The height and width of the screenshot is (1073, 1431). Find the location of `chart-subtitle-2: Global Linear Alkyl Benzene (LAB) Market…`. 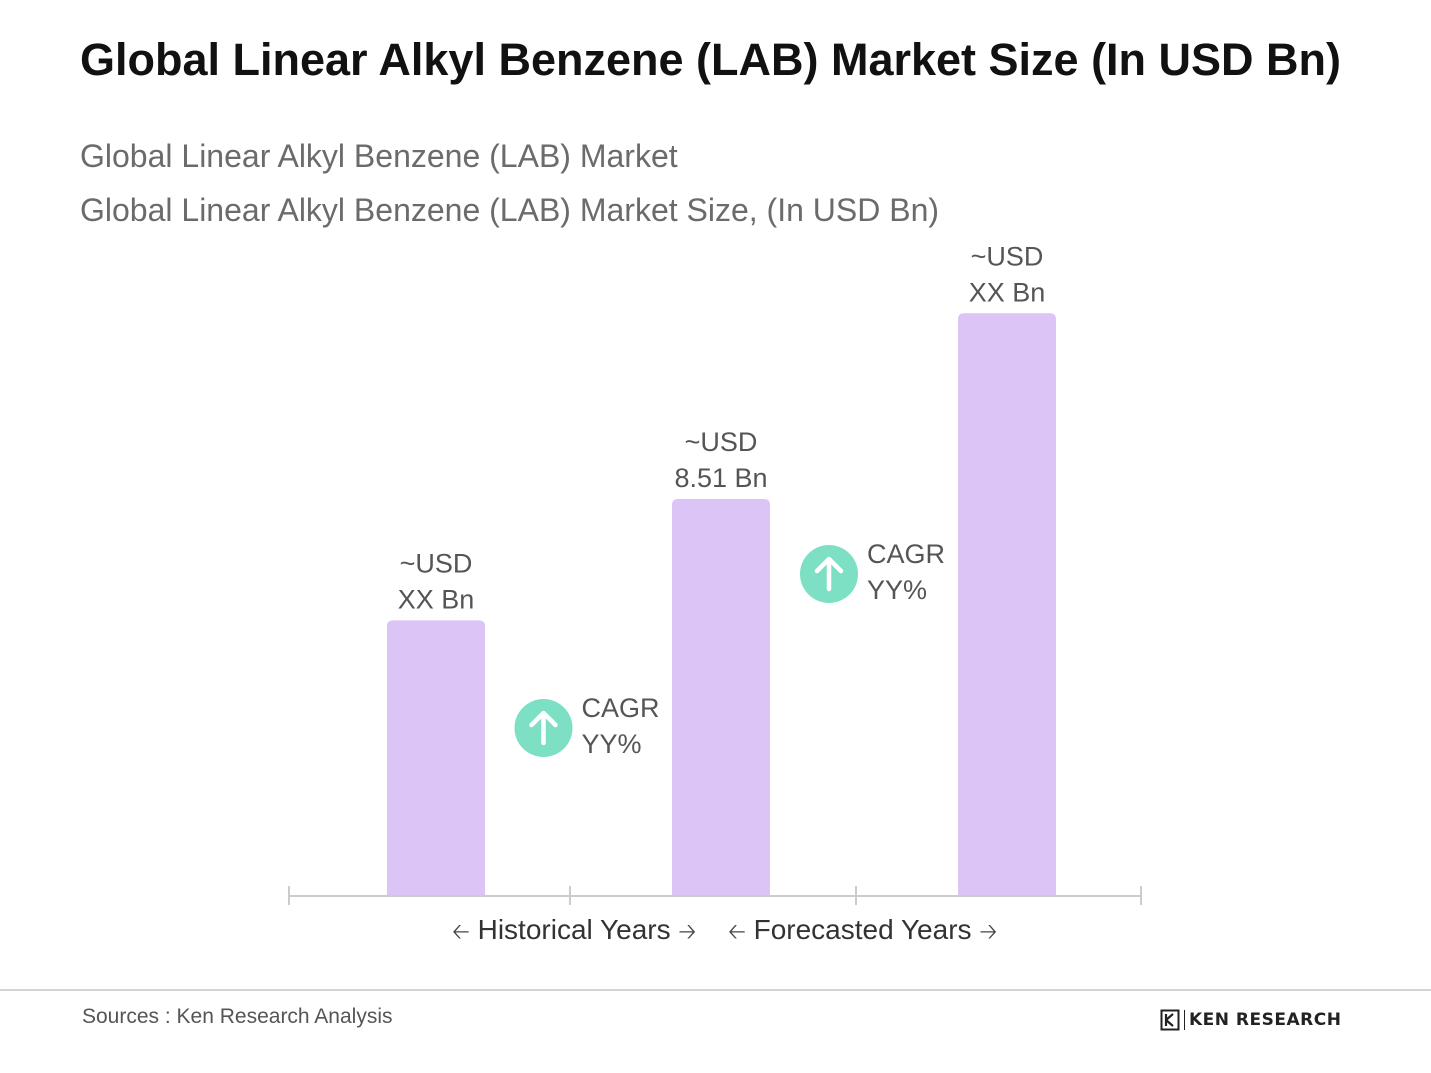

chart-subtitle-2: Global Linear Alkyl Benzene (LAB) Market… is located at coordinates (510, 210).